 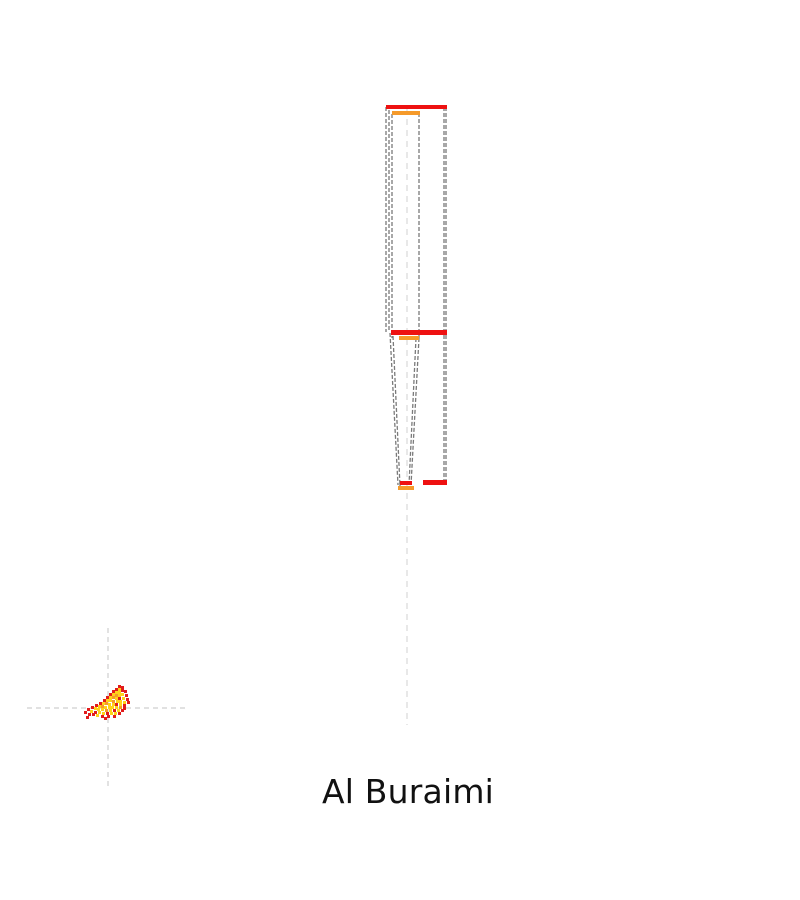 I want to click on bottom-level-bar, so click(x=422, y=485).